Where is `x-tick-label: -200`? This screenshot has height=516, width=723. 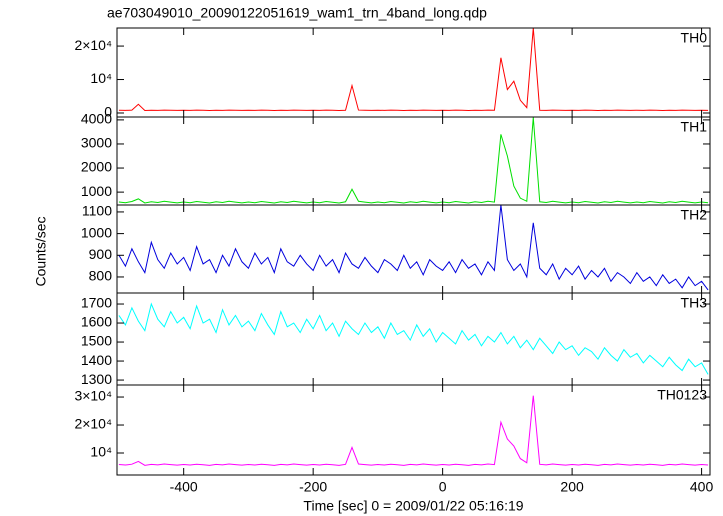
x-tick-label: -200 is located at coordinates (313, 487).